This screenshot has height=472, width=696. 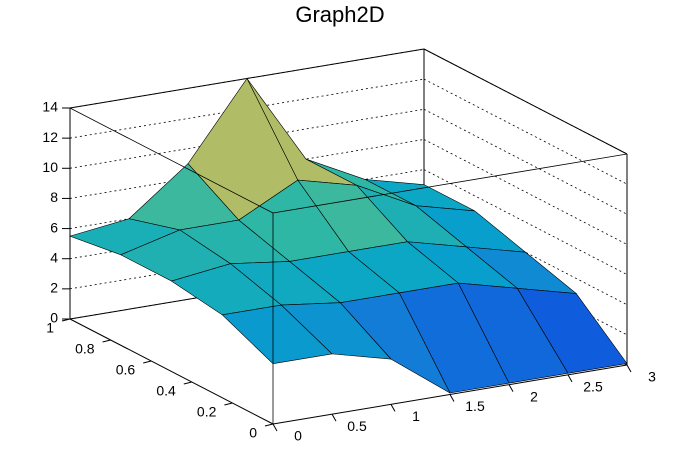 I want to click on z-tick-label: 10, so click(x=50, y=167).